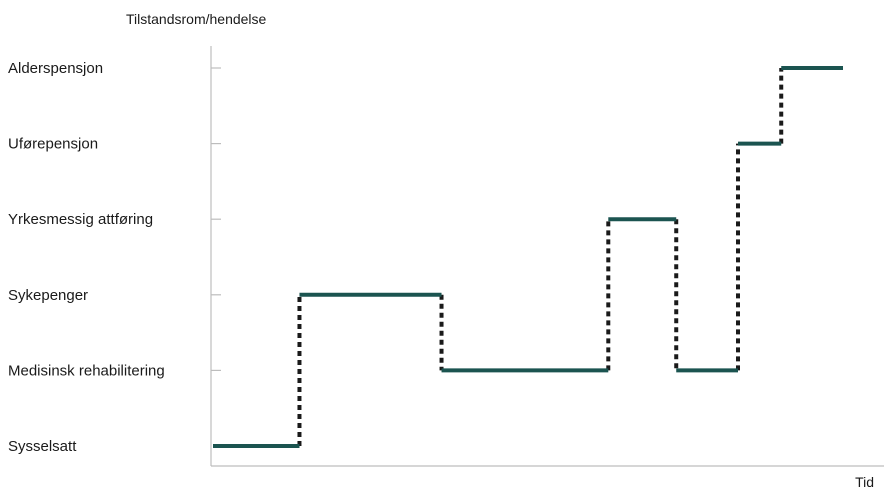  I want to click on category-label-alderspensjon: Alderspensjon, so click(55, 68).